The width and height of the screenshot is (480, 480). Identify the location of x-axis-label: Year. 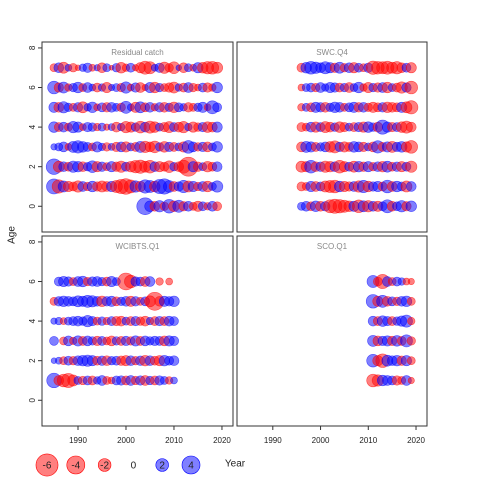
(235, 464).